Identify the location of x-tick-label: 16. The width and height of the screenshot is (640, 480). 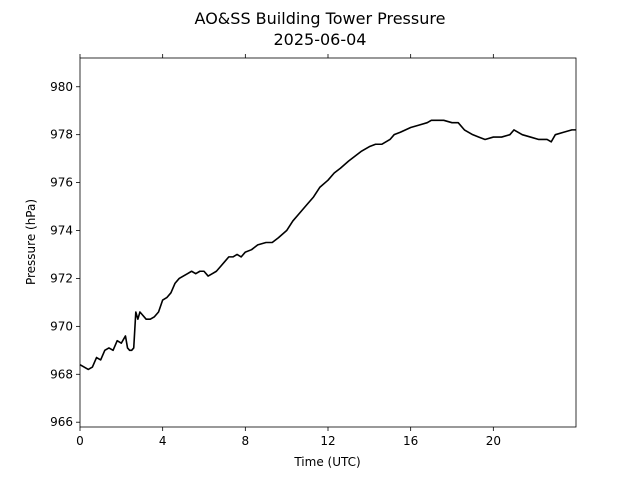
(410, 441).